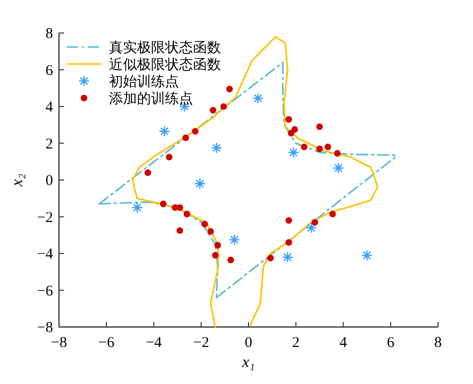 The image size is (473, 384). I want to click on x-tick-label: −4, so click(154, 343).